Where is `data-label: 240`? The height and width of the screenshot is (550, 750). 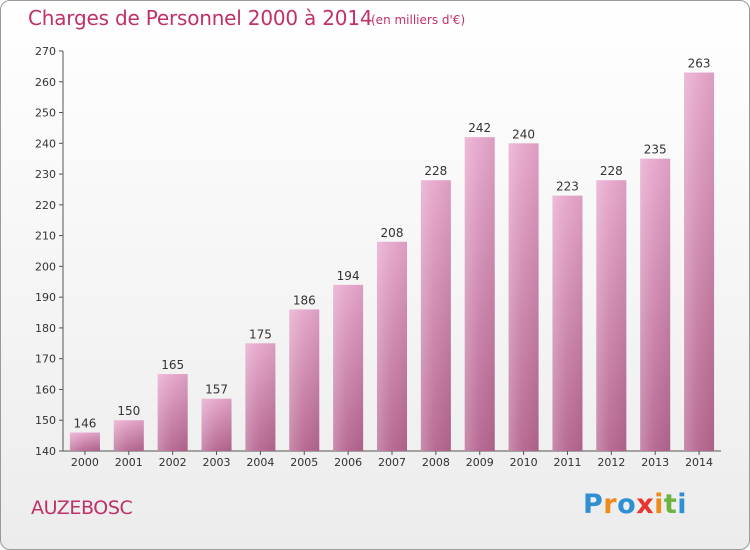
data-label: 240 is located at coordinates (523, 134).